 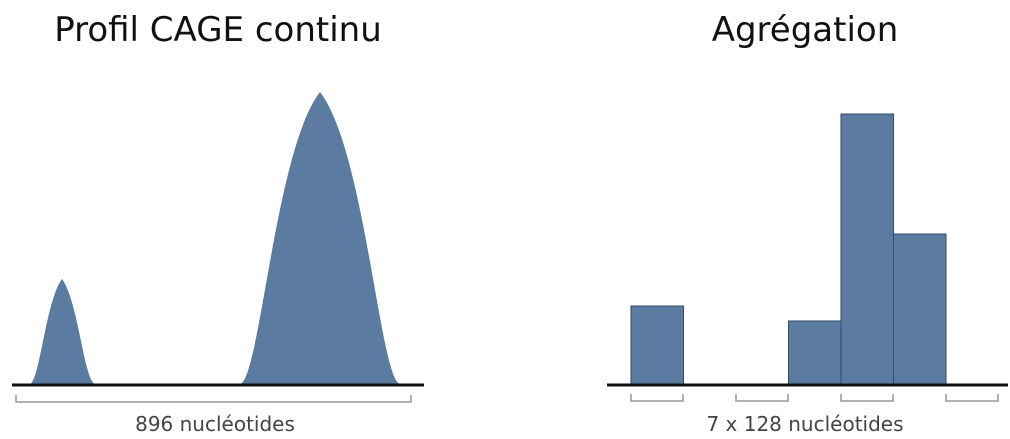 What do you see at coordinates (320, 238) in the screenshot?
I see `large-peak` at bounding box center [320, 238].